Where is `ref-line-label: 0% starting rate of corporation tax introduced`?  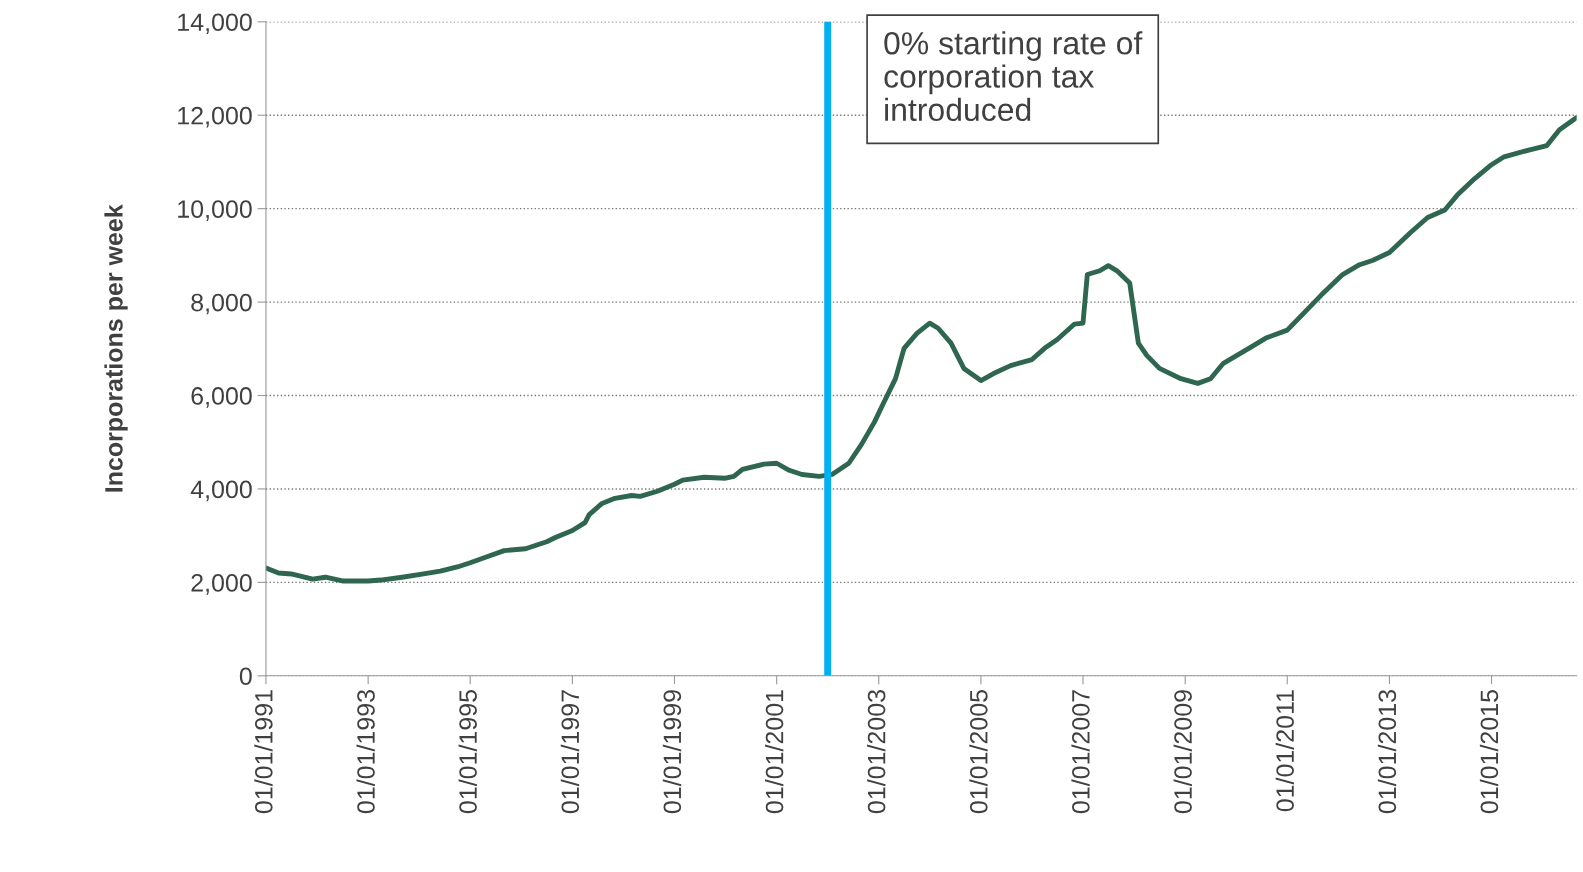
ref-line-label: 0% starting rate of corporation tax introduced is located at coordinates (1013, 76).